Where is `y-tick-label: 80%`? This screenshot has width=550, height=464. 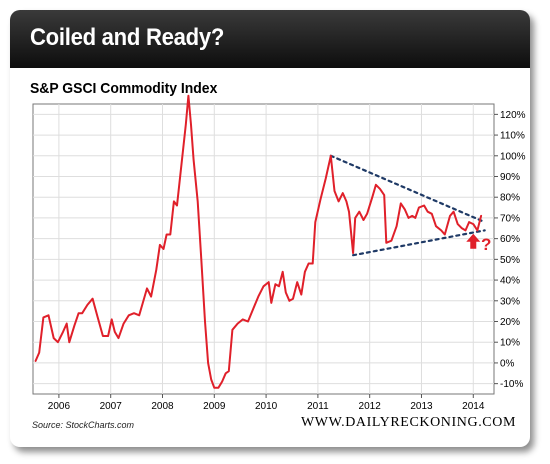
y-tick-label: 80% is located at coordinates (510, 198).